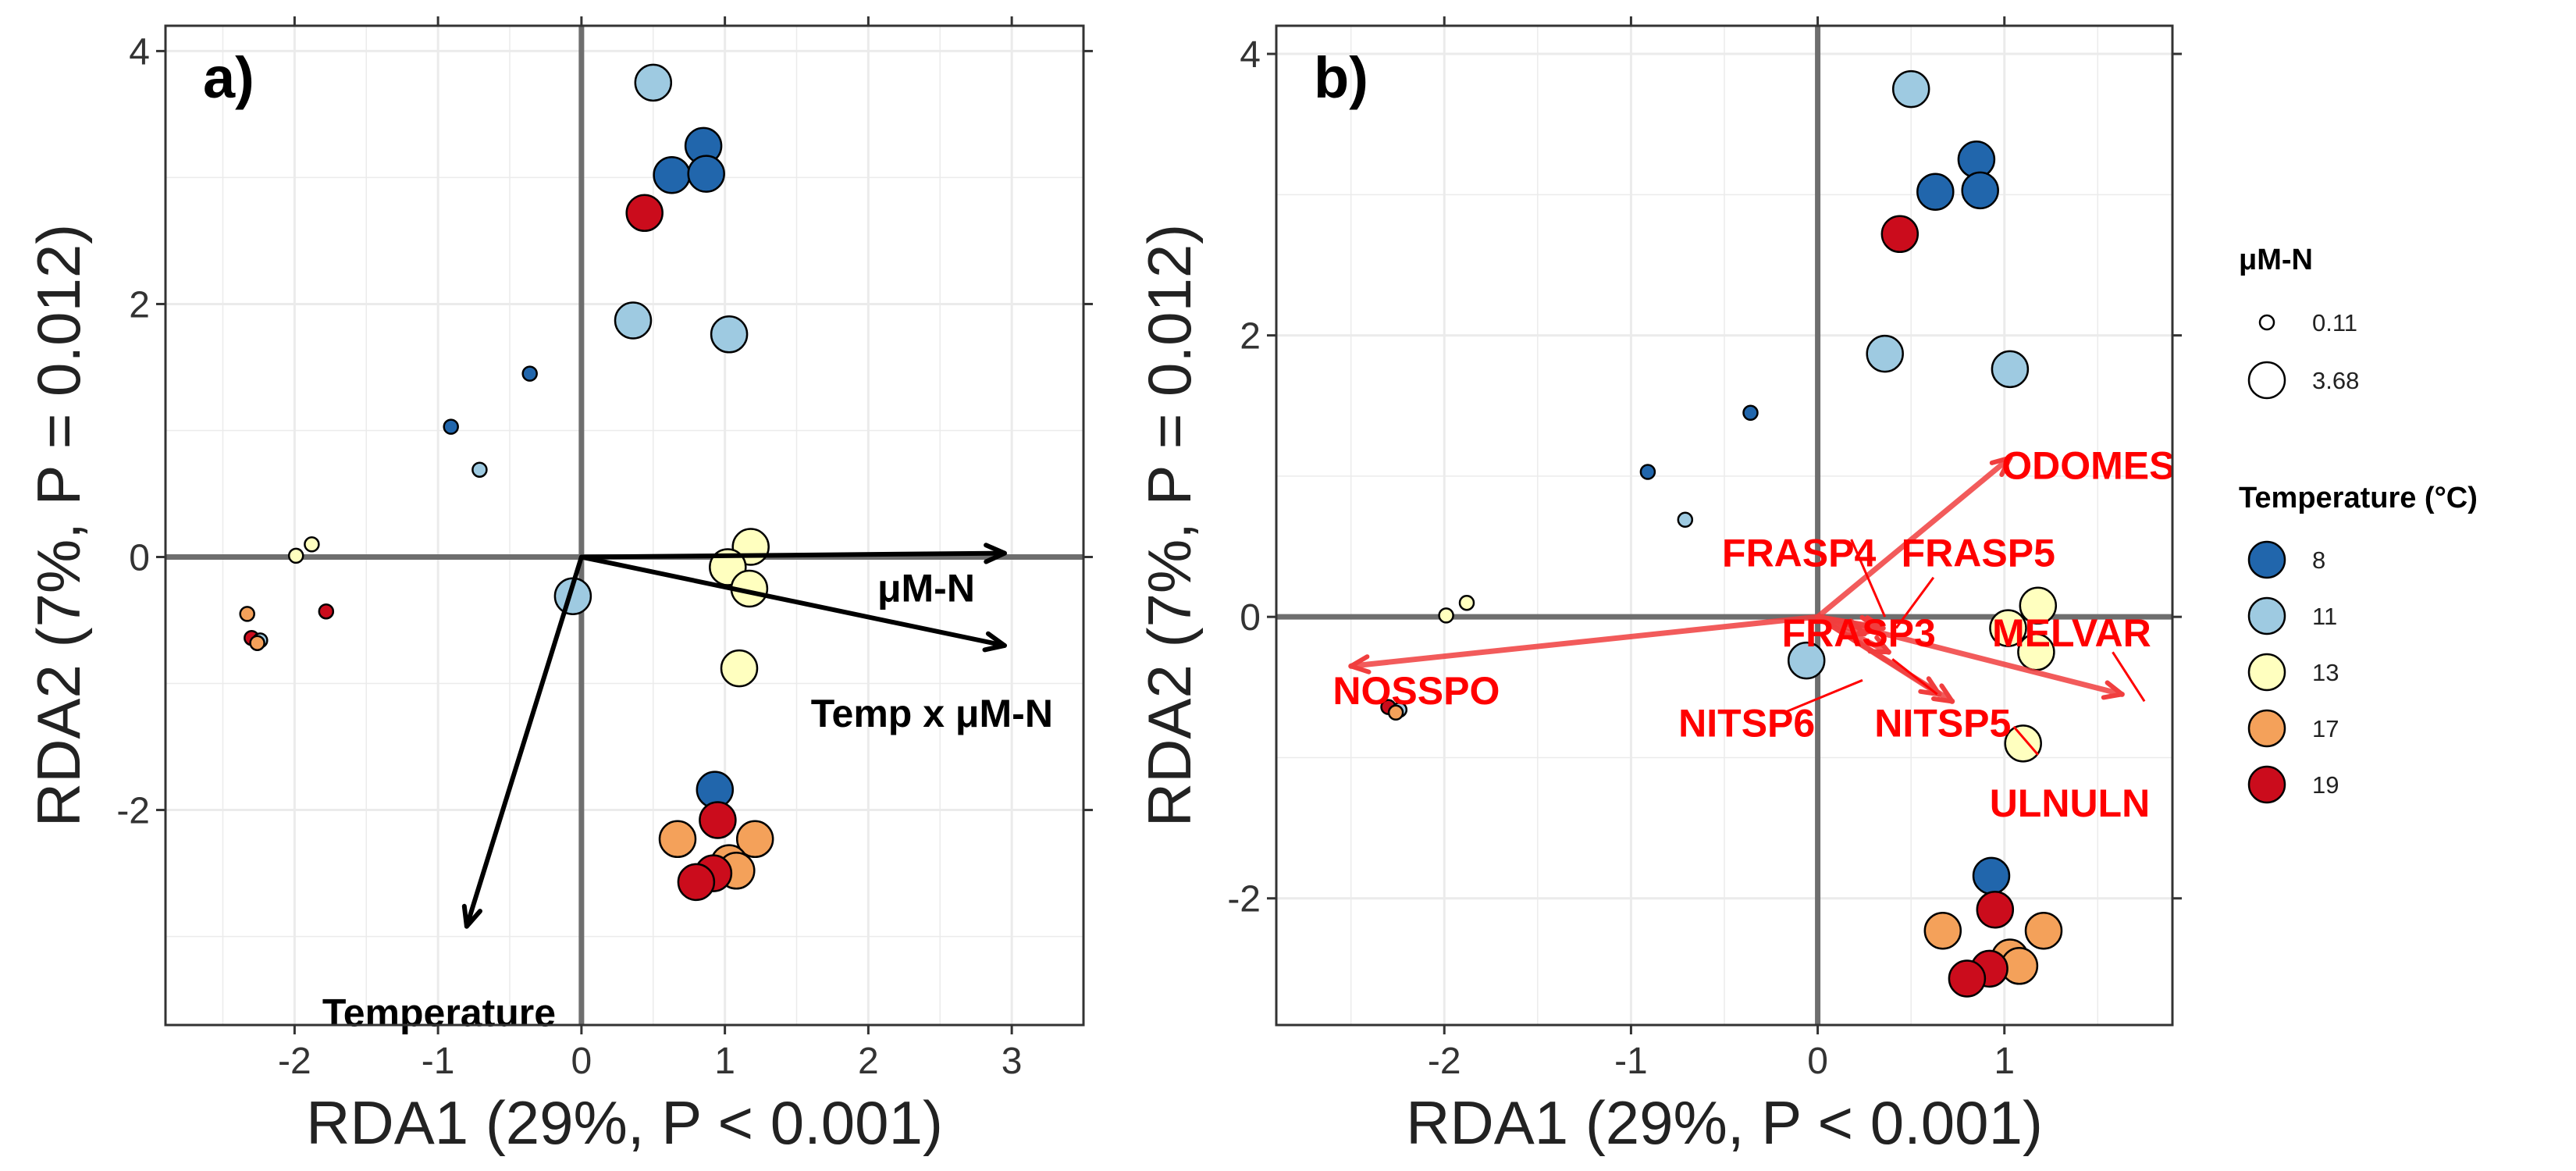 The image size is (2576, 1171). I want to click on x-tick-label: 3, so click(1012, 1061).